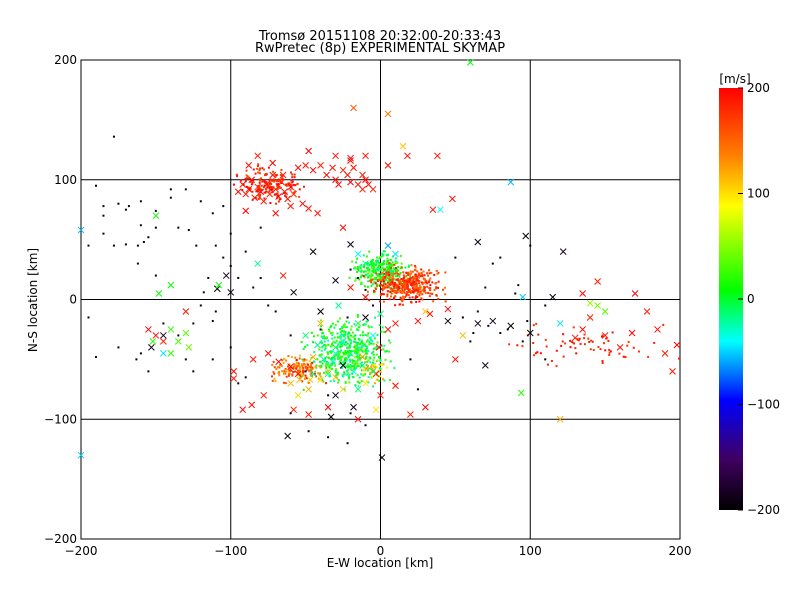 This screenshot has width=800, height=600. What do you see at coordinates (378, 551) in the screenshot?
I see `x-axis-ticks: −200 −100 0 100 200` at bounding box center [378, 551].